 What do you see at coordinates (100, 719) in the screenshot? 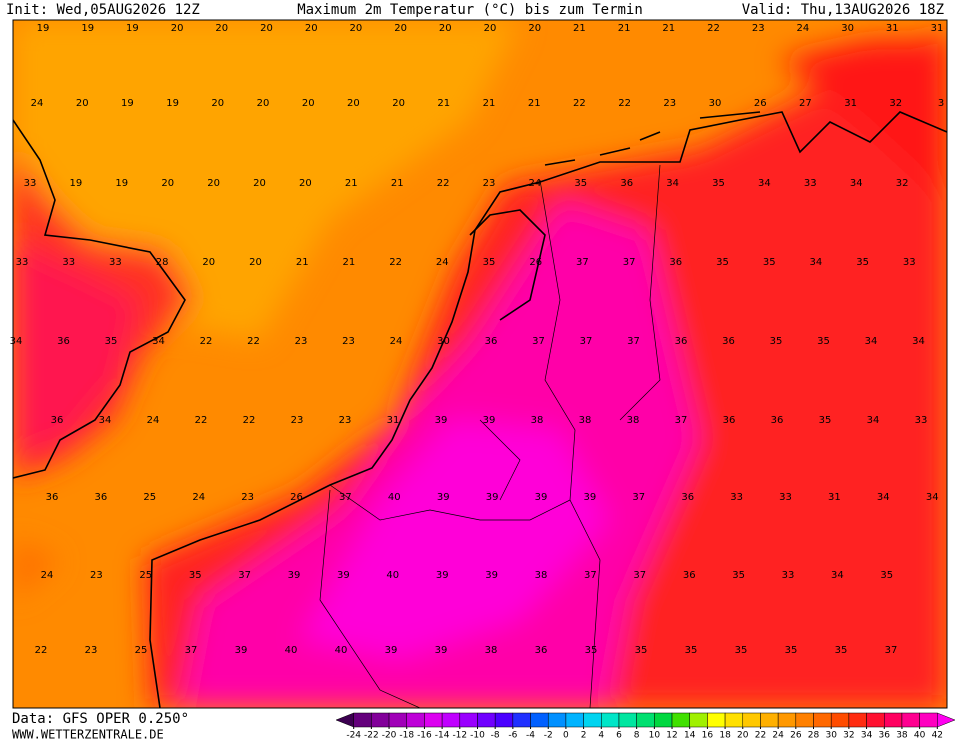
I see `data-source: Data: GFS OPER 0.250°` at bounding box center [100, 719].